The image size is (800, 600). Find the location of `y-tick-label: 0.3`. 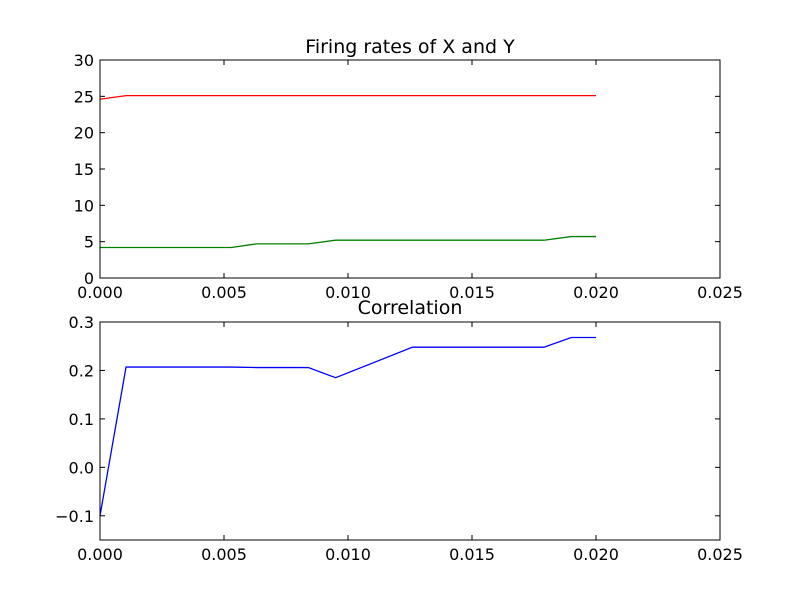

y-tick-label: 0.3 is located at coordinates (81, 322).